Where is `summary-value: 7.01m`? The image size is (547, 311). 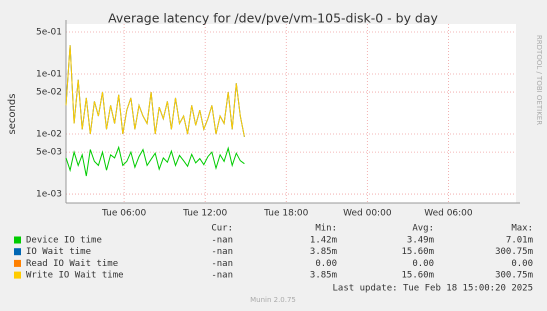
summary-value: 7.01m is located at coordinates (519, 241).